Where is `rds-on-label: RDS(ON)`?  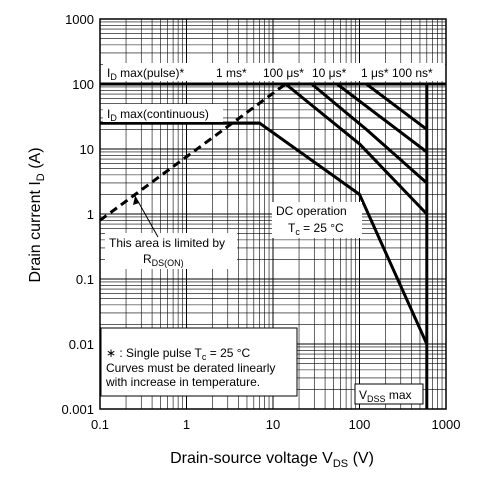
rds-on-label: RDS(ON) is located at coordinates (163, 260).